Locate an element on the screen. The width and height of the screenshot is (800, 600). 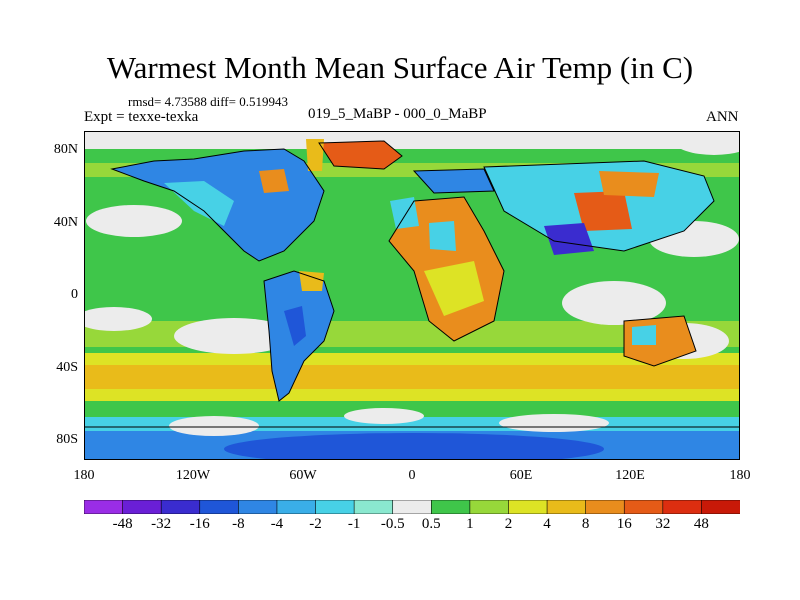
antarctica-cold-core is located at coordinates (414, 446).